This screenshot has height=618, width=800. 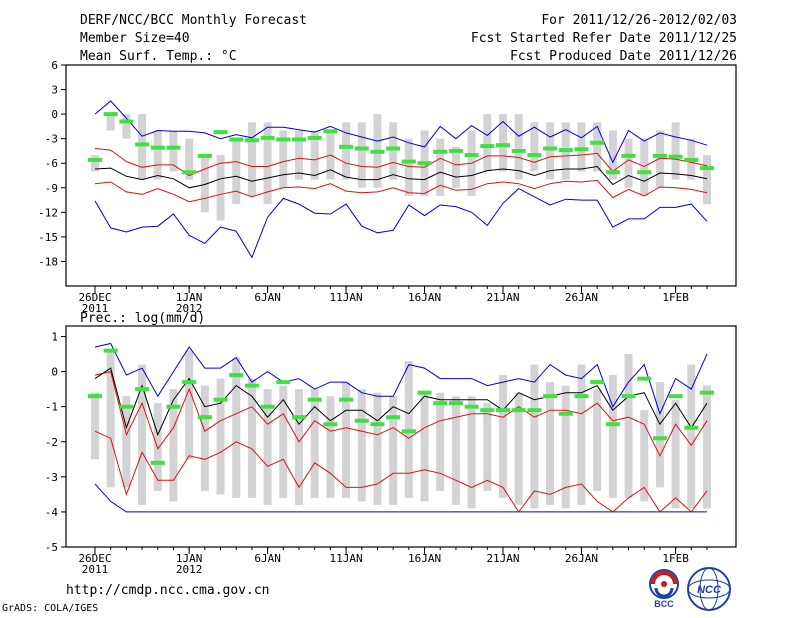 I want to click on y-tick-label: -12, so click(x=48, y=212).